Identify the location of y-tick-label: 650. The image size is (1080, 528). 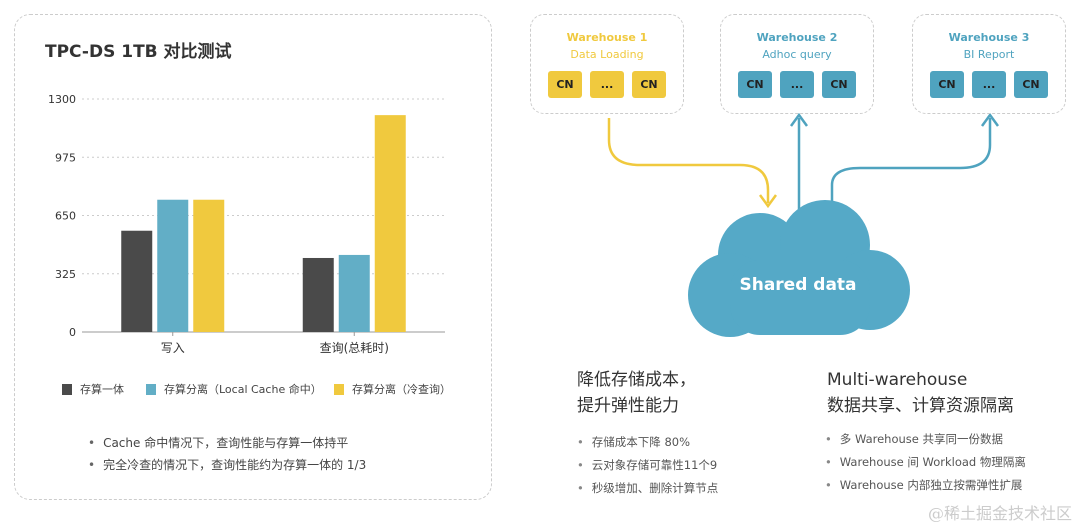
(65, 216).